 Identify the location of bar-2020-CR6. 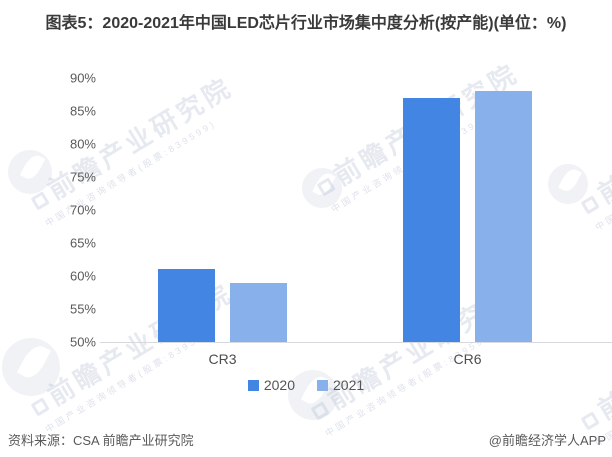
(431, 219).